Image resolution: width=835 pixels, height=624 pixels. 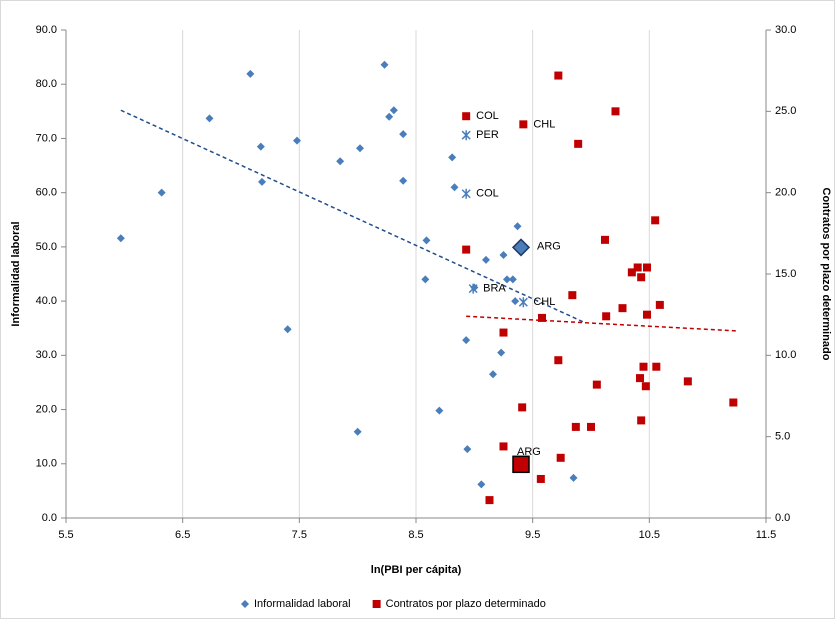 I want to click on annotation: BRA, so click(x=494, y=289).